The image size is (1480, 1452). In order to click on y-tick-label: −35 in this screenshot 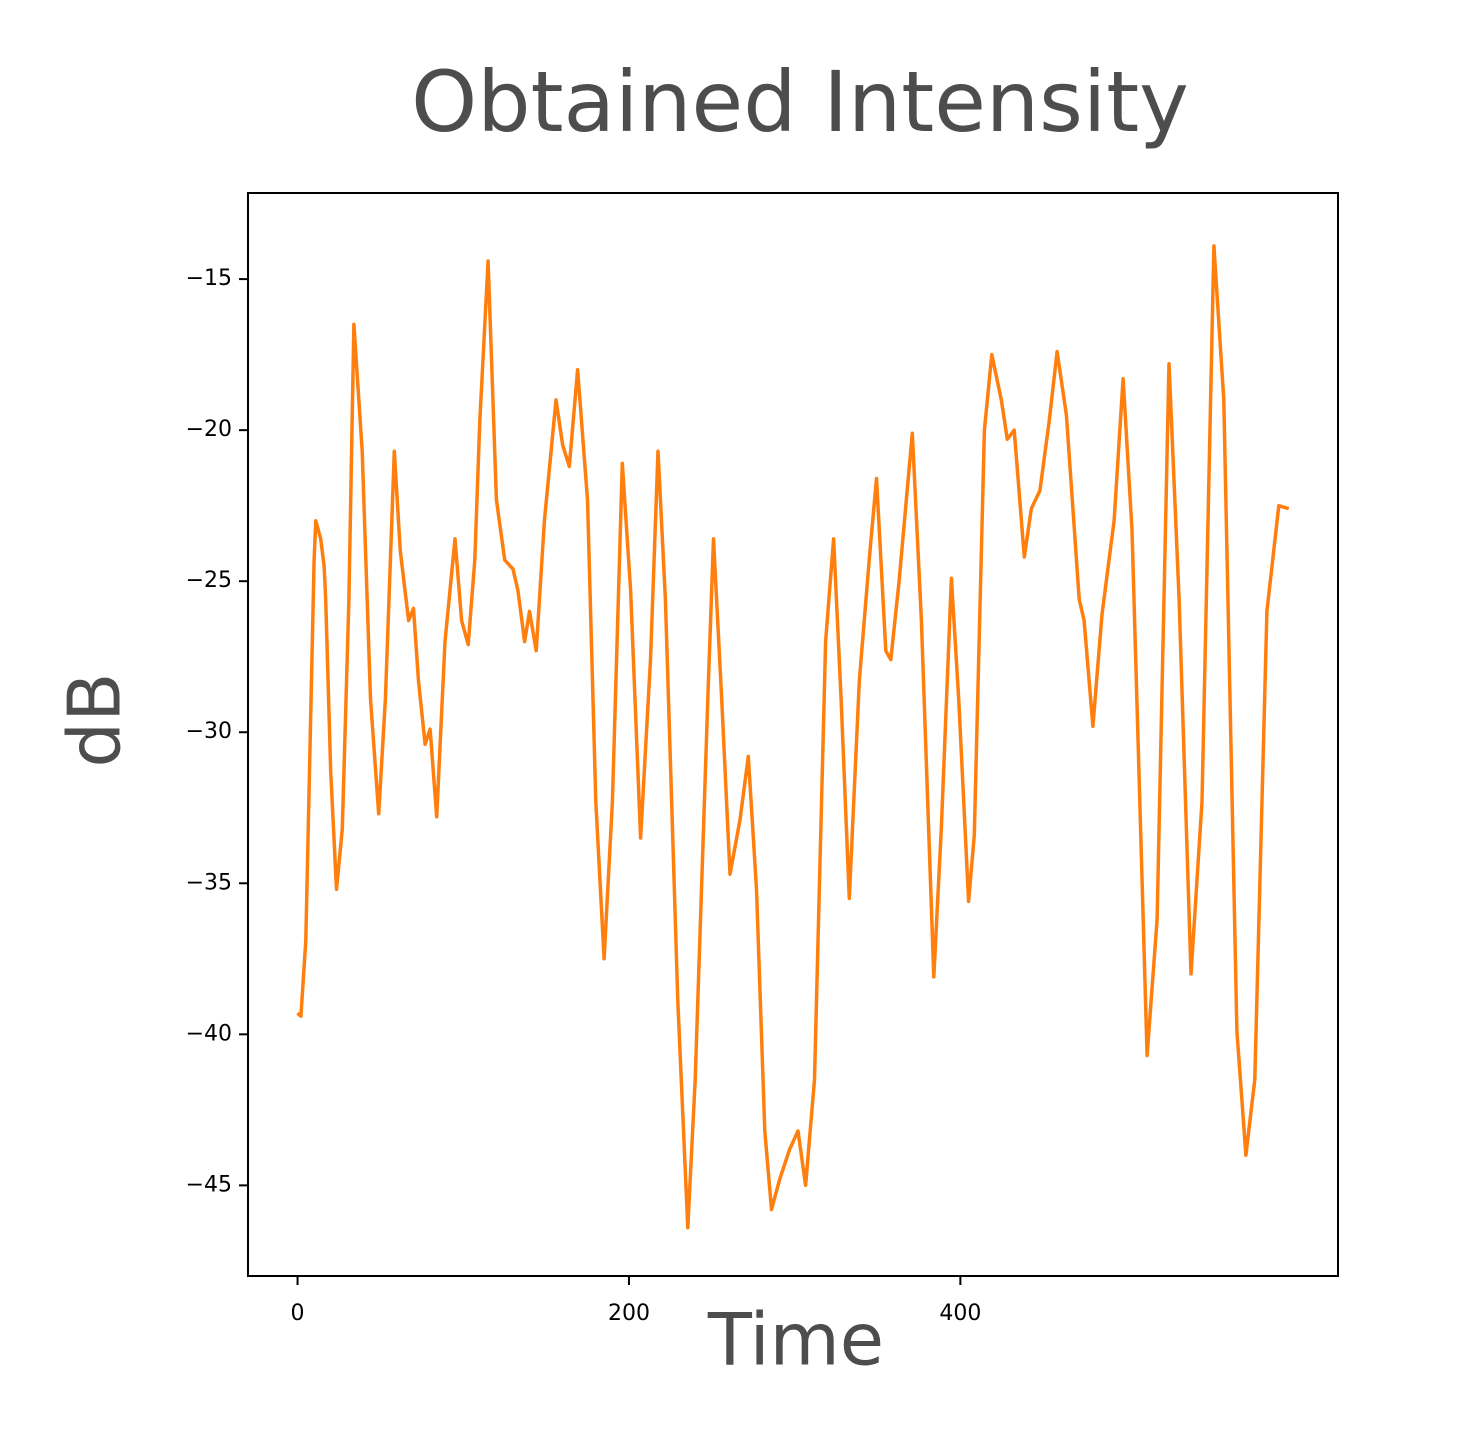, I will do `click(209, 882)`.